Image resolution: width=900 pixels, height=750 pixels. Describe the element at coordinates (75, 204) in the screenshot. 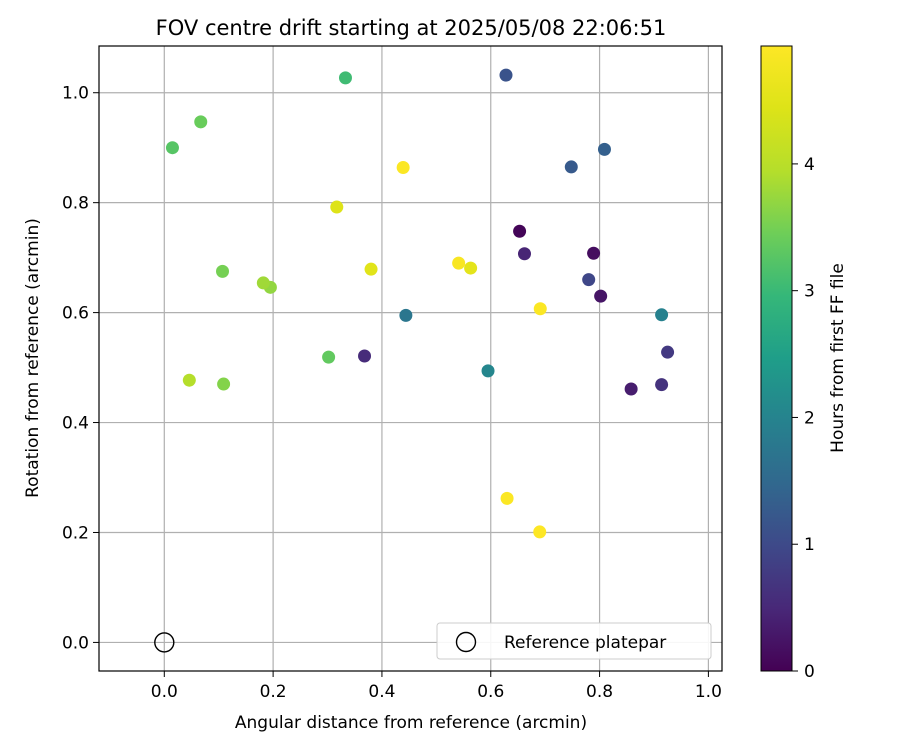

I see `y-tick-label: 0.8` at that location.